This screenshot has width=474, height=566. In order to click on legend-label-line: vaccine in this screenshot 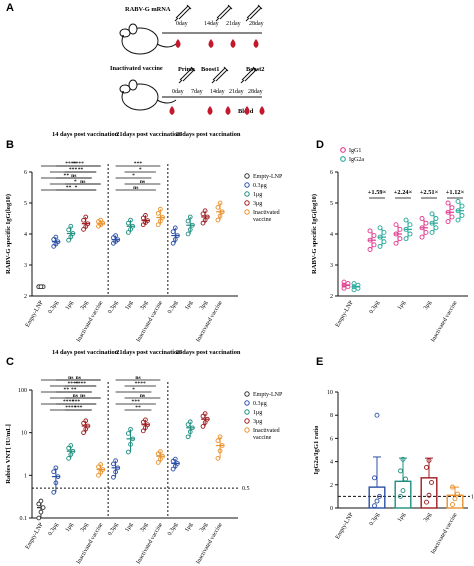, I will do `click(262, 438)`.